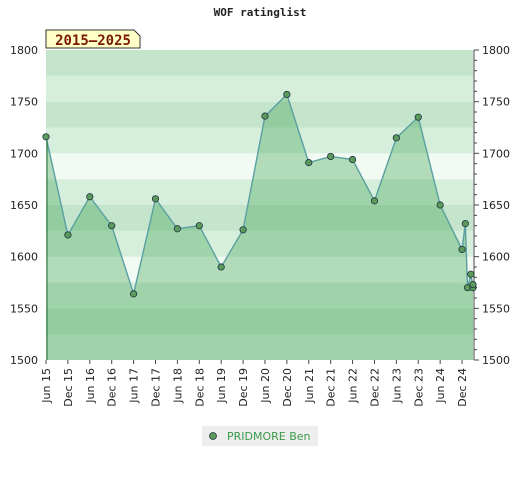 The height and width of the screenshot is (480, 520). I want to click on range-label: 2015–2025, so click(93, 41).